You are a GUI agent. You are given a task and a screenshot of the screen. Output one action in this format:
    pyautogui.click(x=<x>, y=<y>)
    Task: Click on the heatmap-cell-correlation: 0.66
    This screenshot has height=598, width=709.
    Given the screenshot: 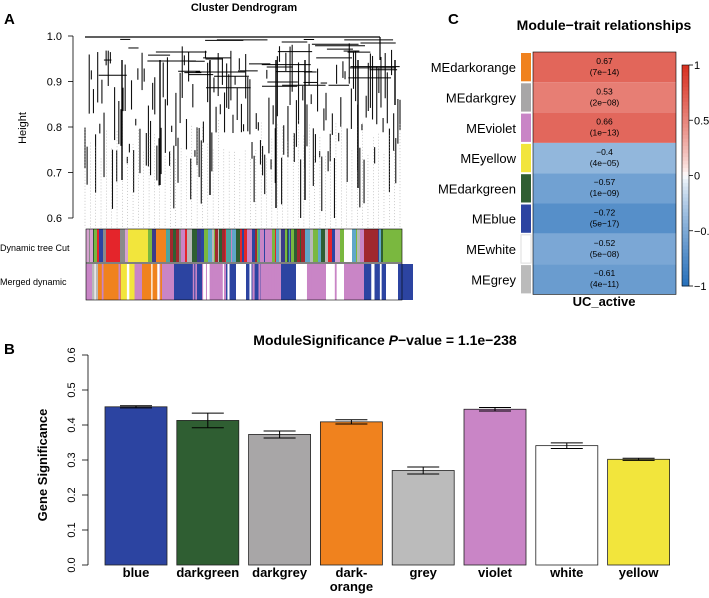 What is the action you would take?
    pyautogui.click(x=604, y=122)
    